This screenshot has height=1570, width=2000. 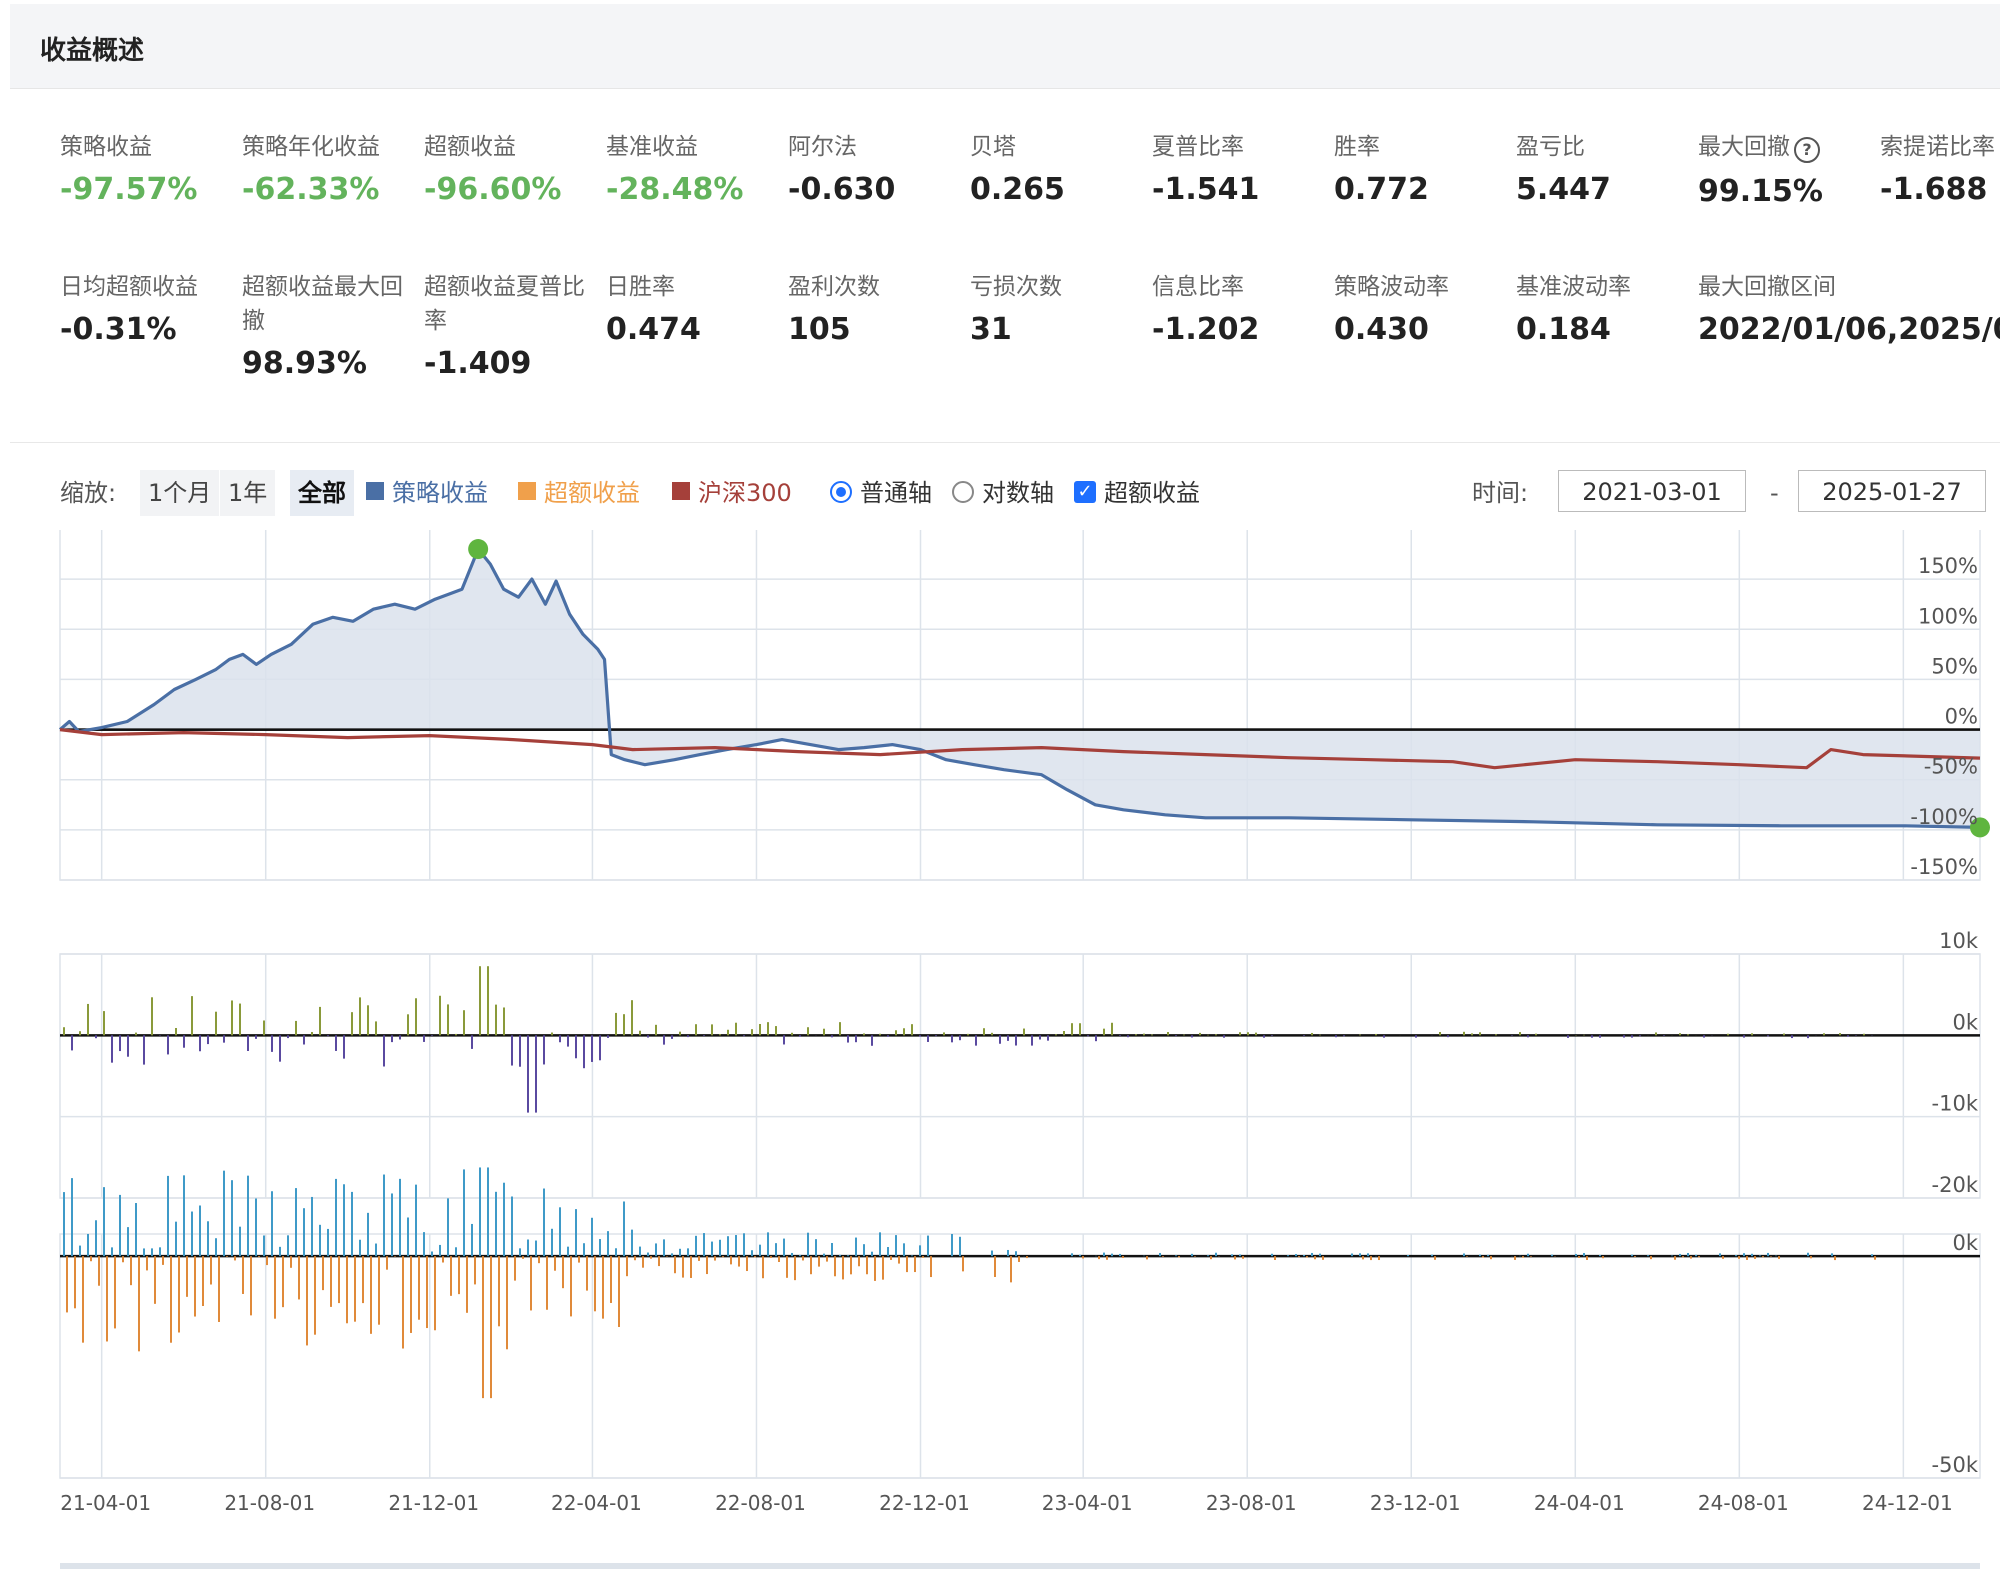 I want to click on date-from-input: 2021-03-01, so click(x=1652, y=491).